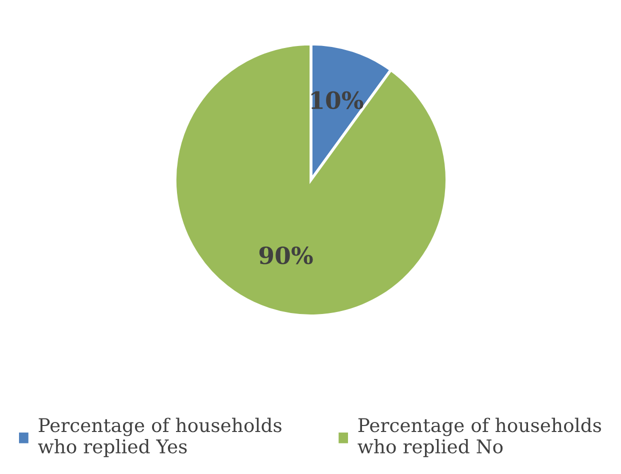 The height and width of the screenshot is (474, 621). Describe the element at coordinates (480, 438) in the screenshot. I see `legend-label: Percentage of households who replied No` at that location.